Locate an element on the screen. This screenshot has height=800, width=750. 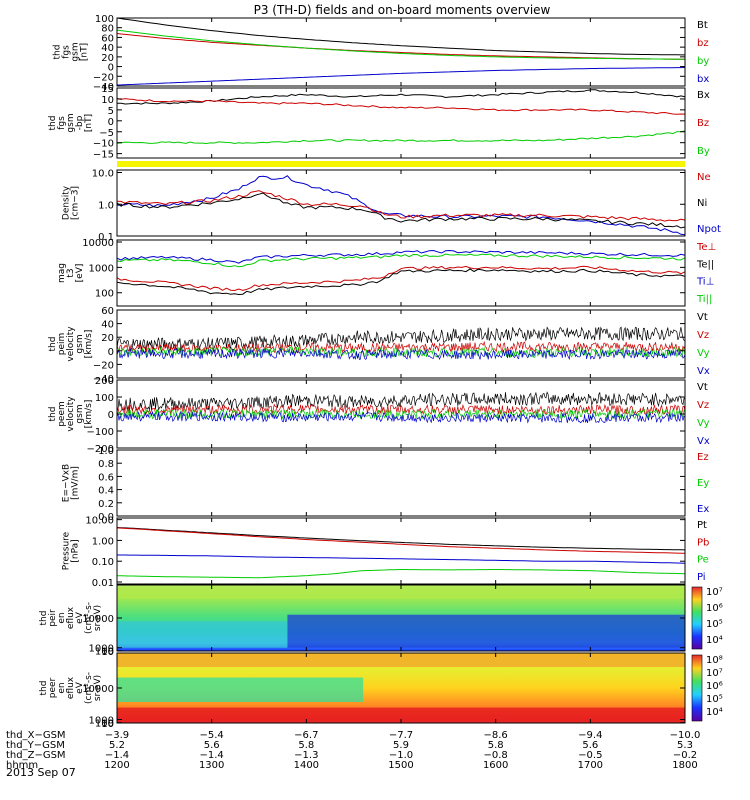
y-axis-label-line: thd is located at coordinates (58, 52).